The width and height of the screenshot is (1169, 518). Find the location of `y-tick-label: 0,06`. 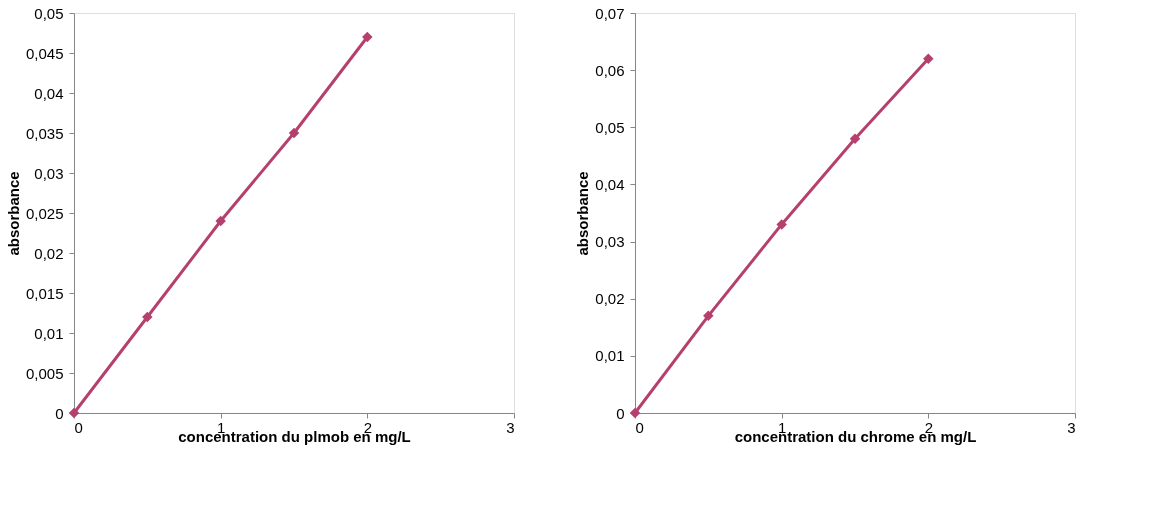

y-tick-label: 0,06 is located at coordinates (610, 70).